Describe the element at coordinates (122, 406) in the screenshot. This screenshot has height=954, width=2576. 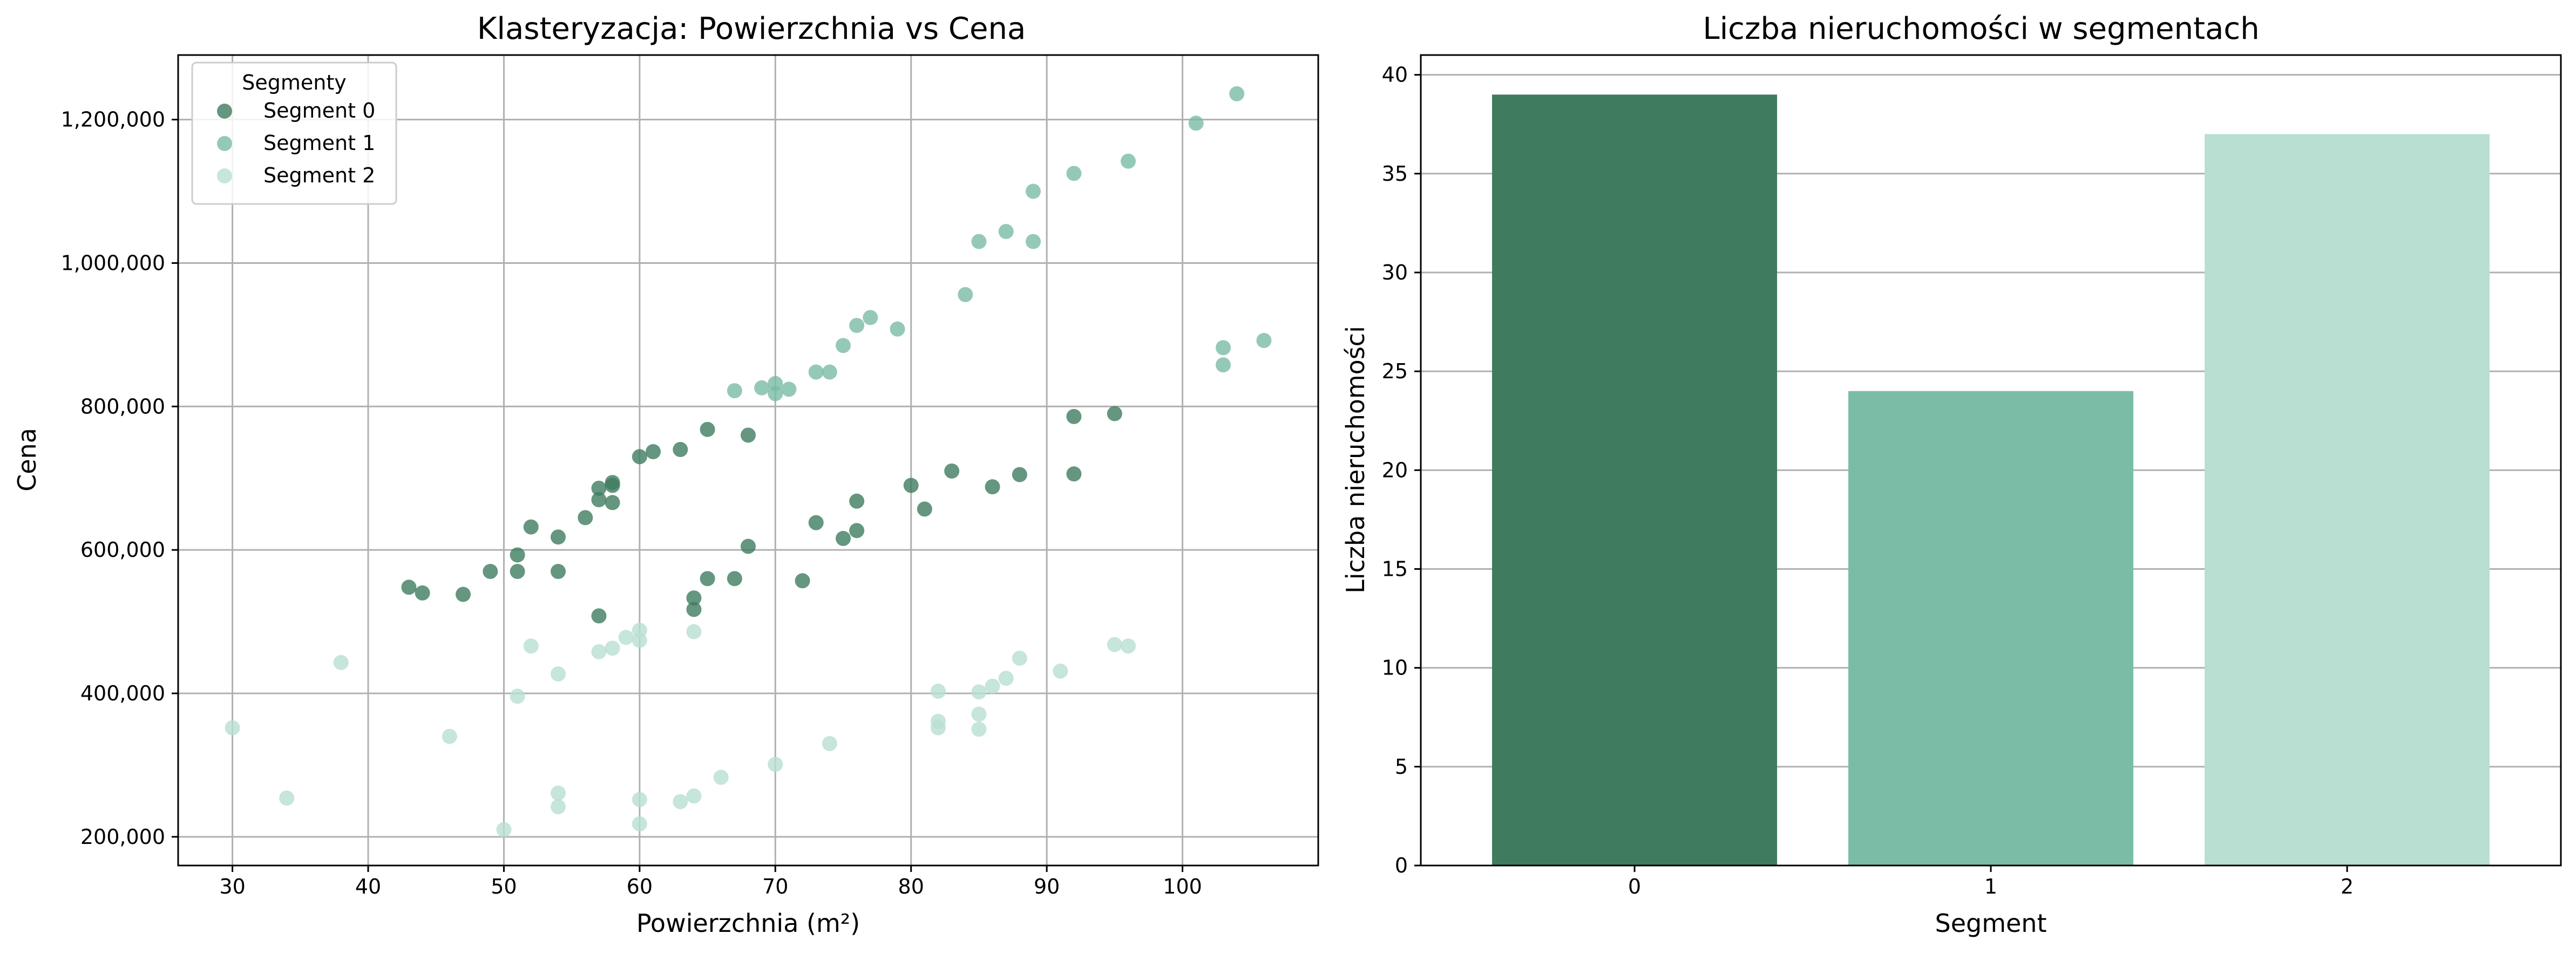
I see `y-tick-label: 800,000` at that location.